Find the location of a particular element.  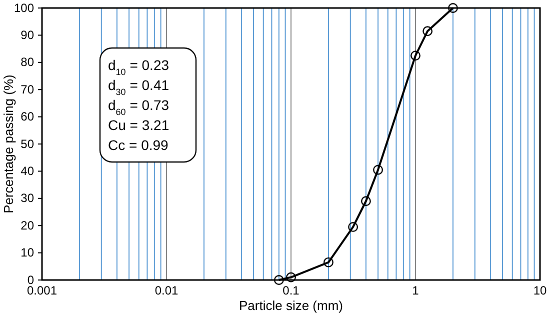

y-tick-label: 20 is located at coordinates (27, 225).